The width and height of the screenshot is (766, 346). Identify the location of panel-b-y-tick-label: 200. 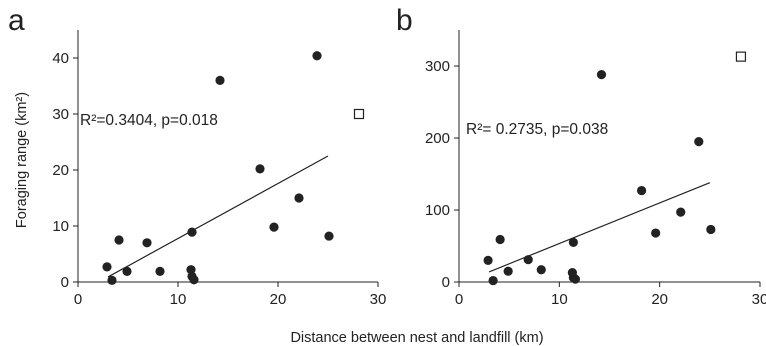
(437, 138).